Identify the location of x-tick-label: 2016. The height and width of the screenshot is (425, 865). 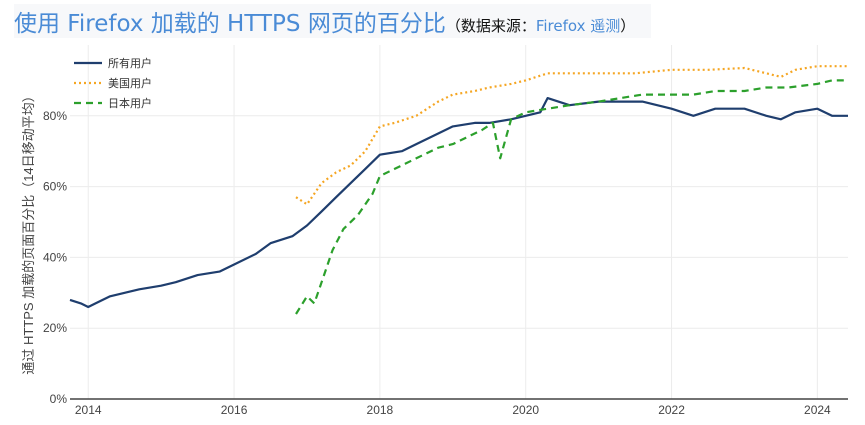
(234, 410).